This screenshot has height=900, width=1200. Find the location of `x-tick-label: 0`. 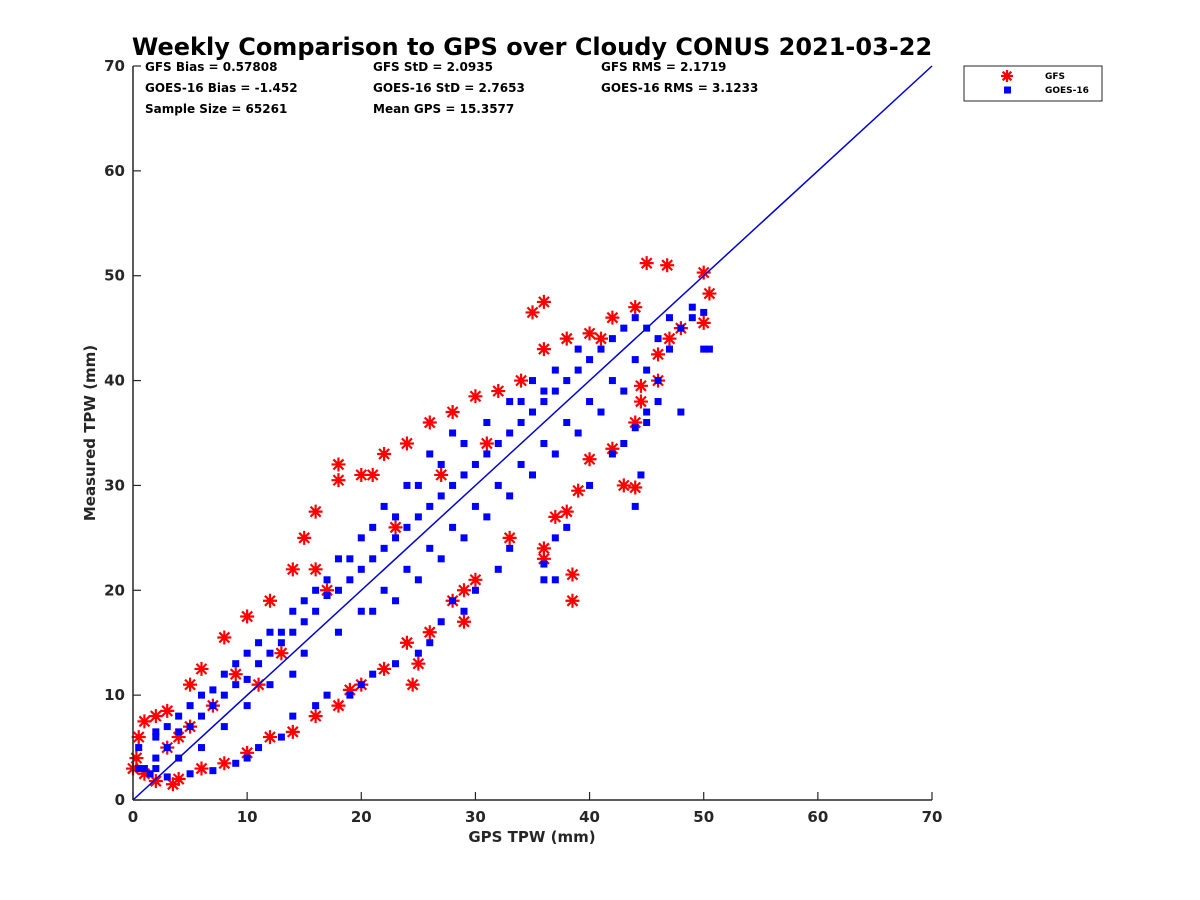

x-tick-label: 0 is located at coordinates (133, 817).